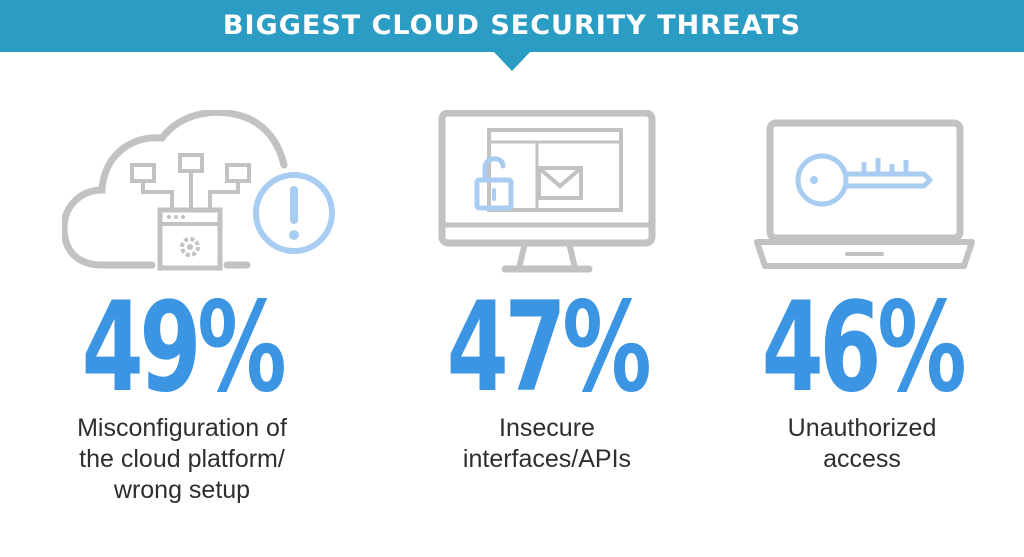 The image size is (1024, 557). Describe the element at coordinates (862, 428) in the screenshot. I see `description-line: Unauthorized` at that location.